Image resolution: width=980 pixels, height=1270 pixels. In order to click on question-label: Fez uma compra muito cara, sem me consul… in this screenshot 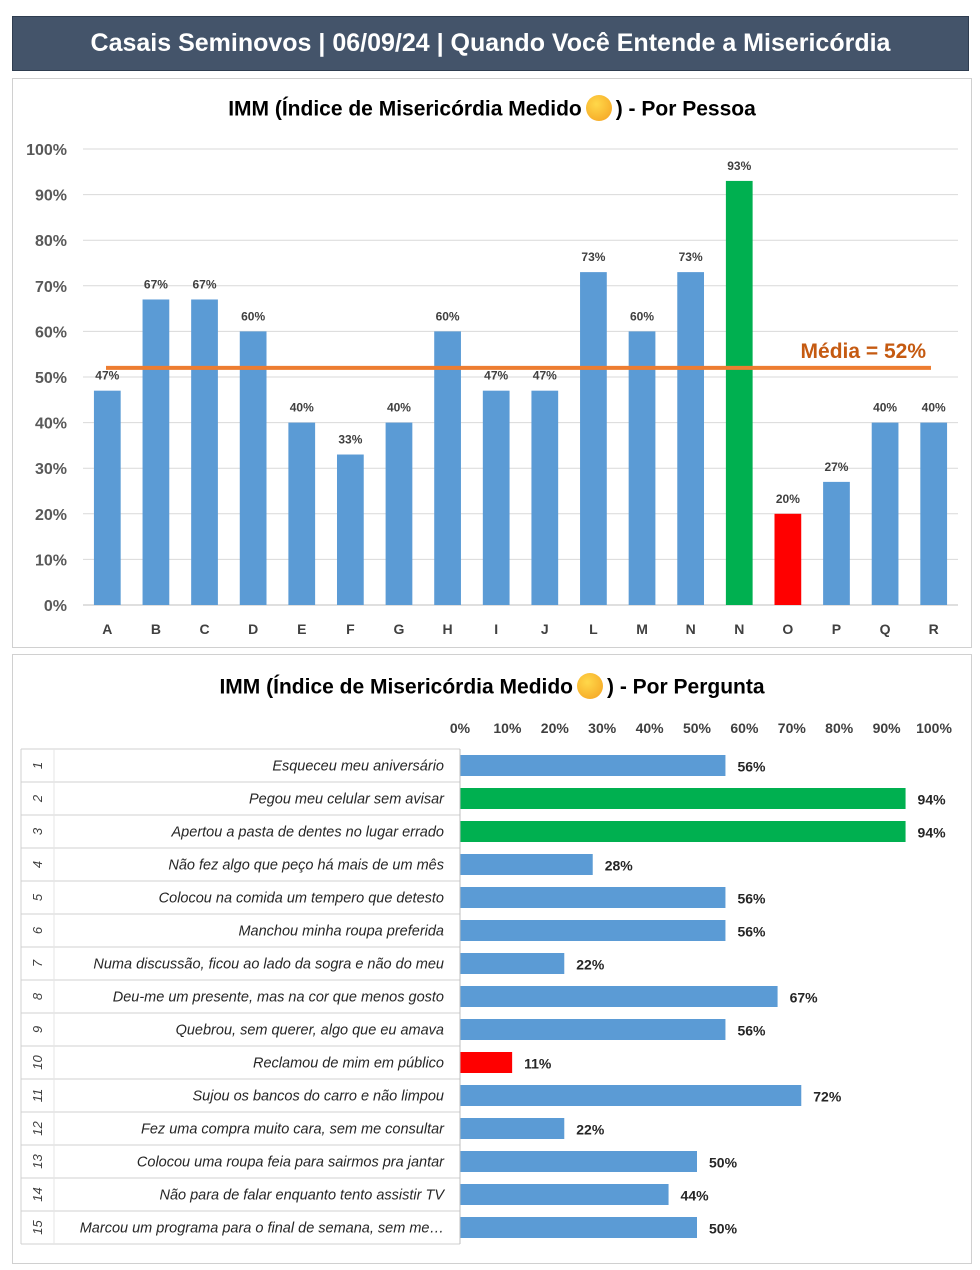, I will do `click(293, 1130)`.